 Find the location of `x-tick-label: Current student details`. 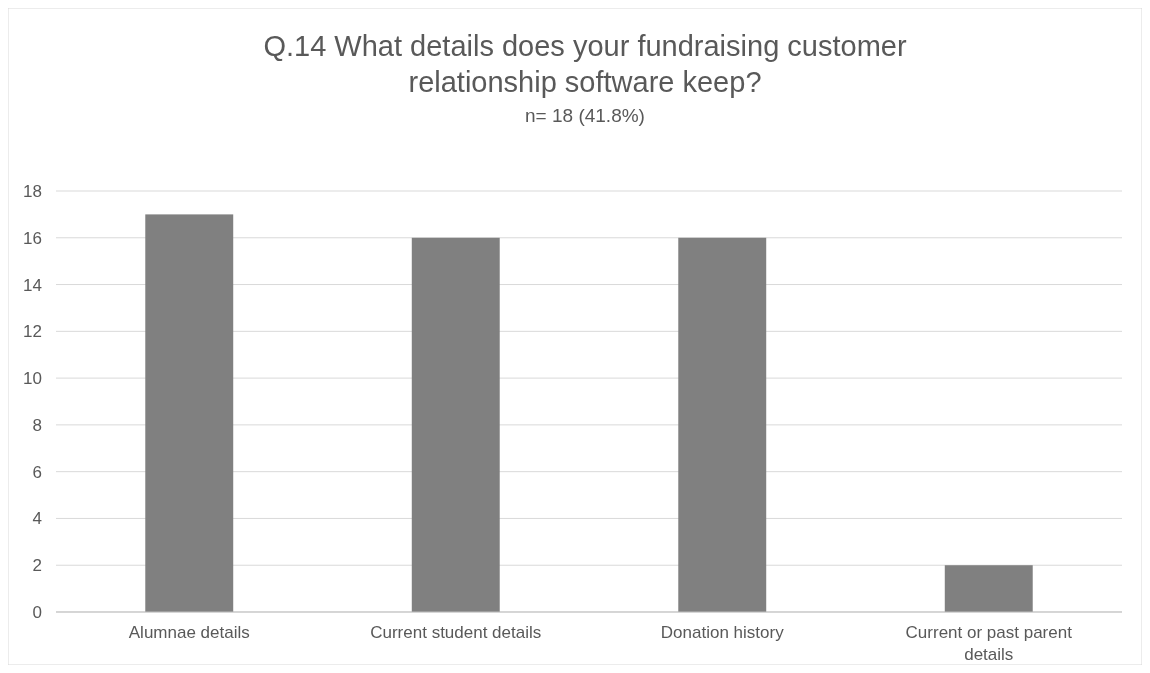

x-tick-label: Current student details is located at coordinates (456, 632).